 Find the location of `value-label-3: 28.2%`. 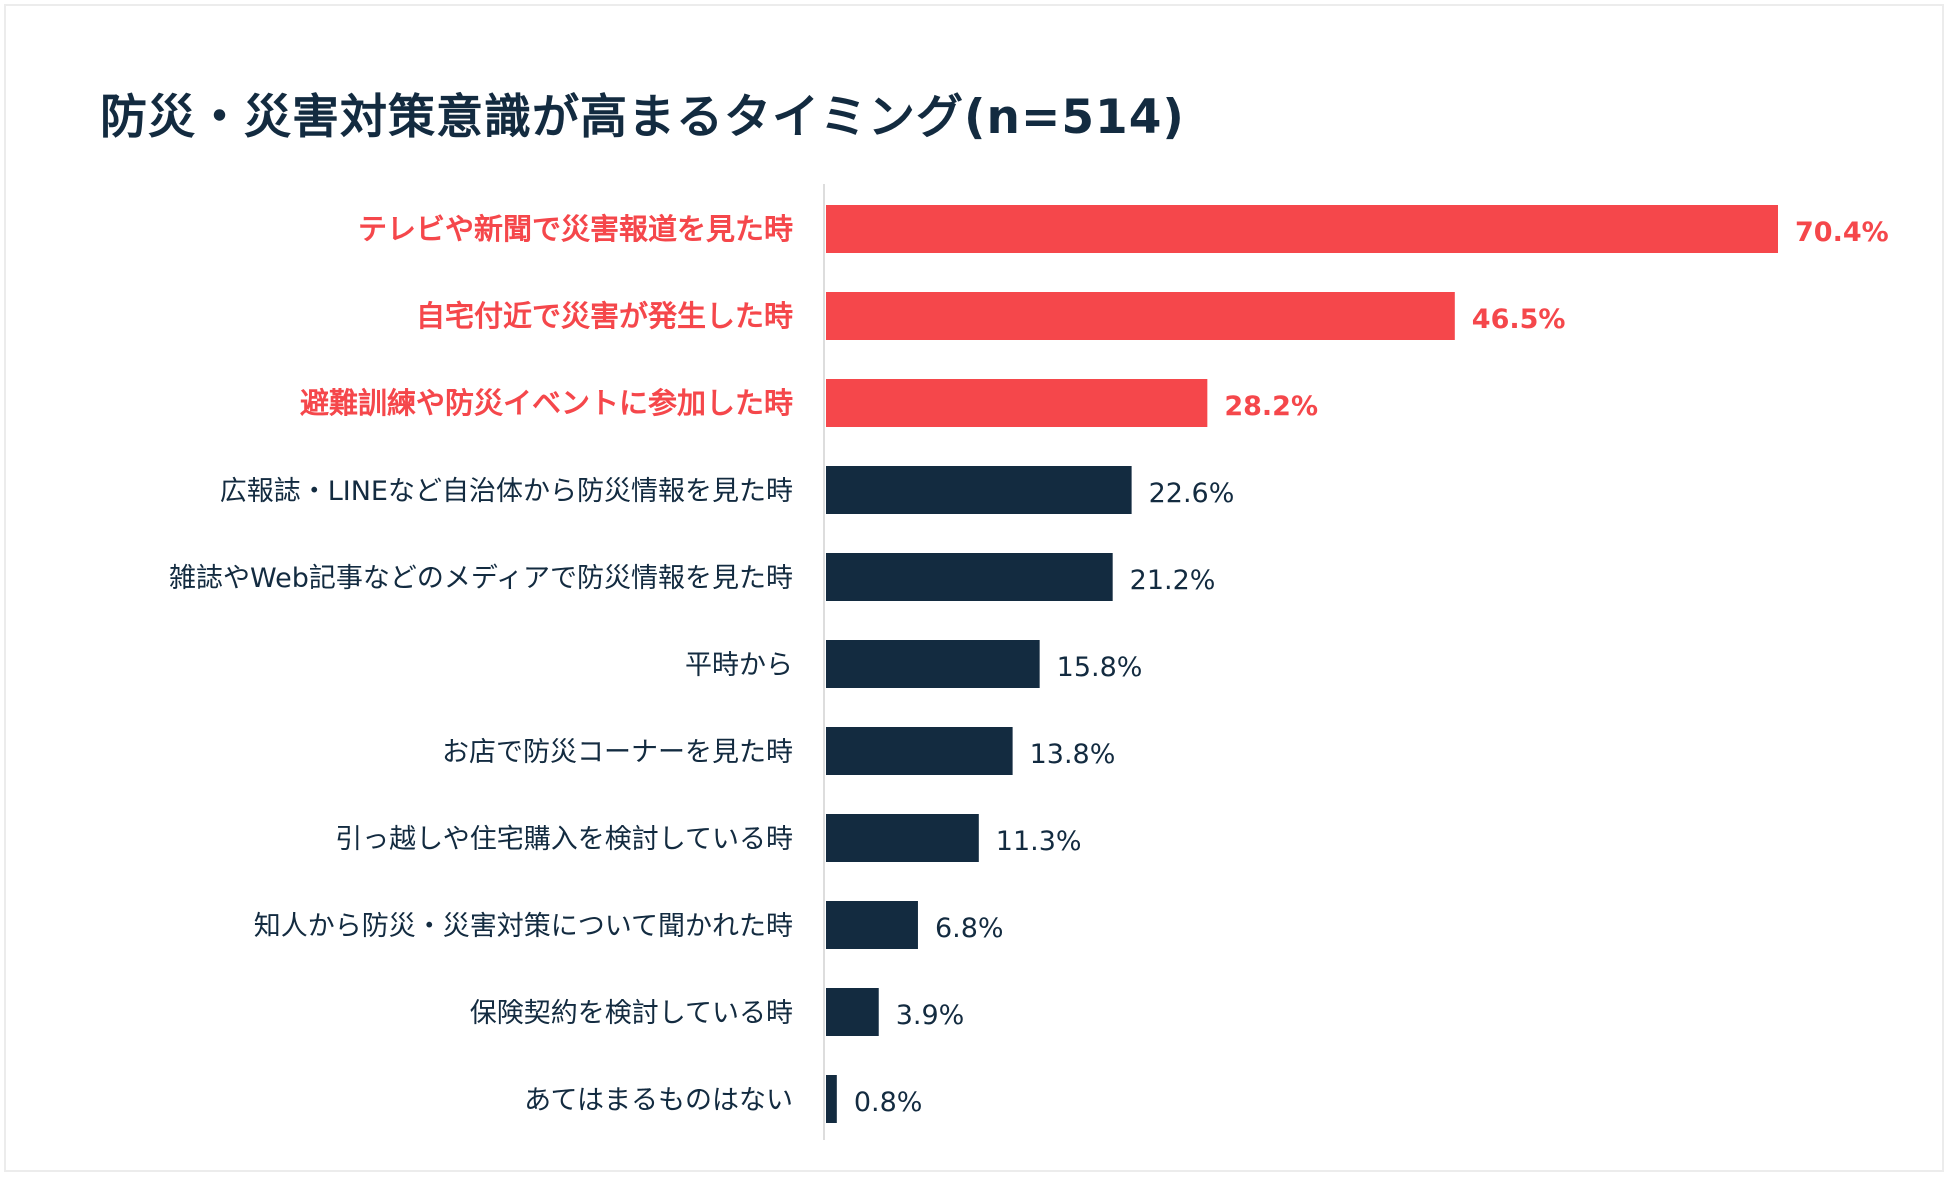

value-label-3: 28.2% is located at coordinates (1271, 406).